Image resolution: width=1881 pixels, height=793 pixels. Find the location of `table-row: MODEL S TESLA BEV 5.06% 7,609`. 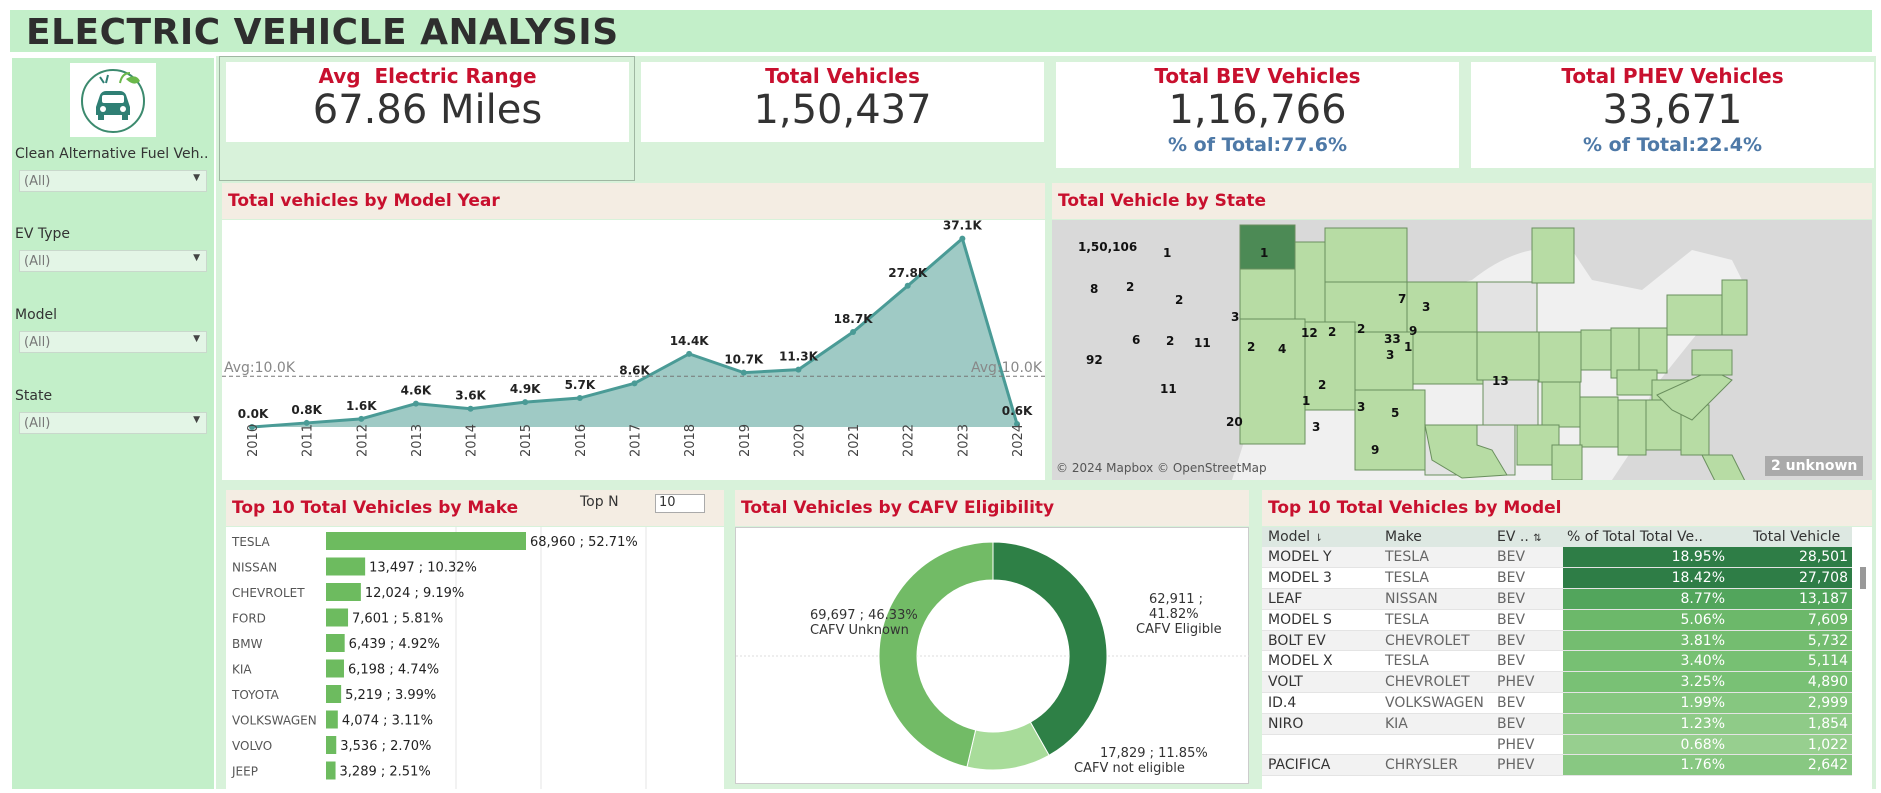

table-row: MODEL S TESLA BEV 5.06% 7,609 is located at coordinates (1557, 620).